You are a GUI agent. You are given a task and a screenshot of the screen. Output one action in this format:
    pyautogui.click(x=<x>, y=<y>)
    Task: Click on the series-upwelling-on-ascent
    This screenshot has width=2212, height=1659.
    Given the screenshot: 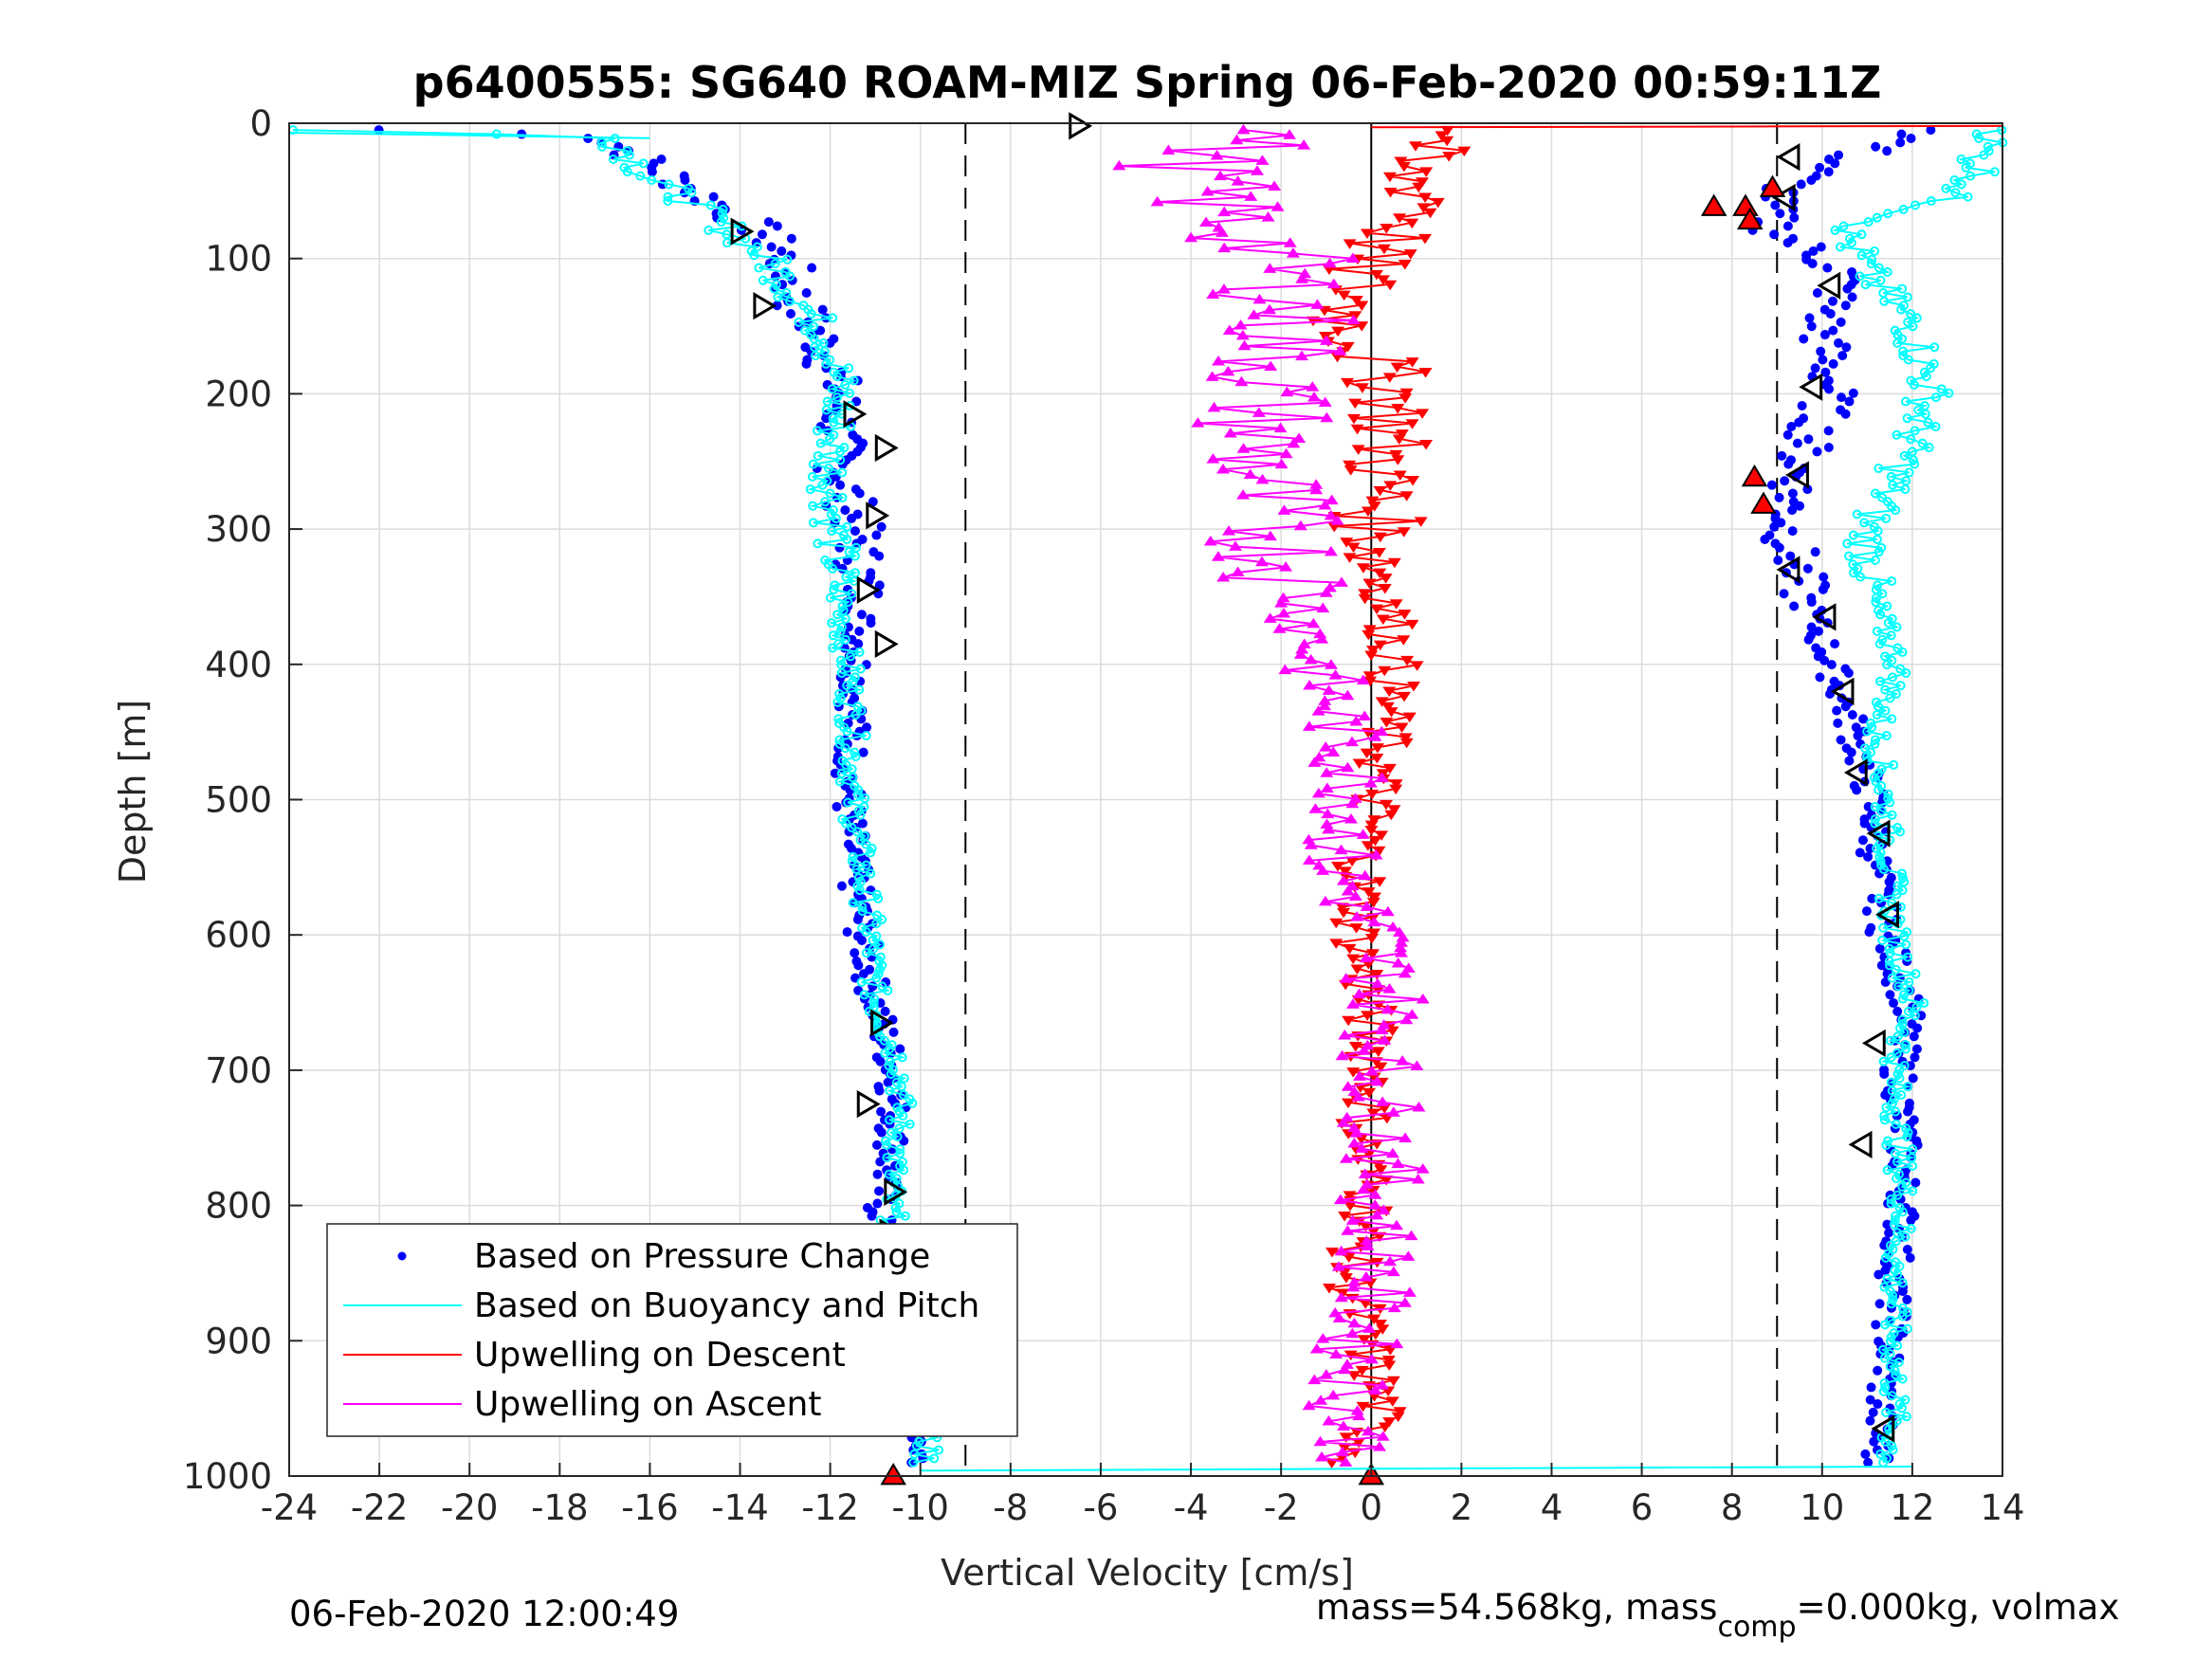 What is the action you would take?
    pyautogui.click(x=1271, y=795)
    